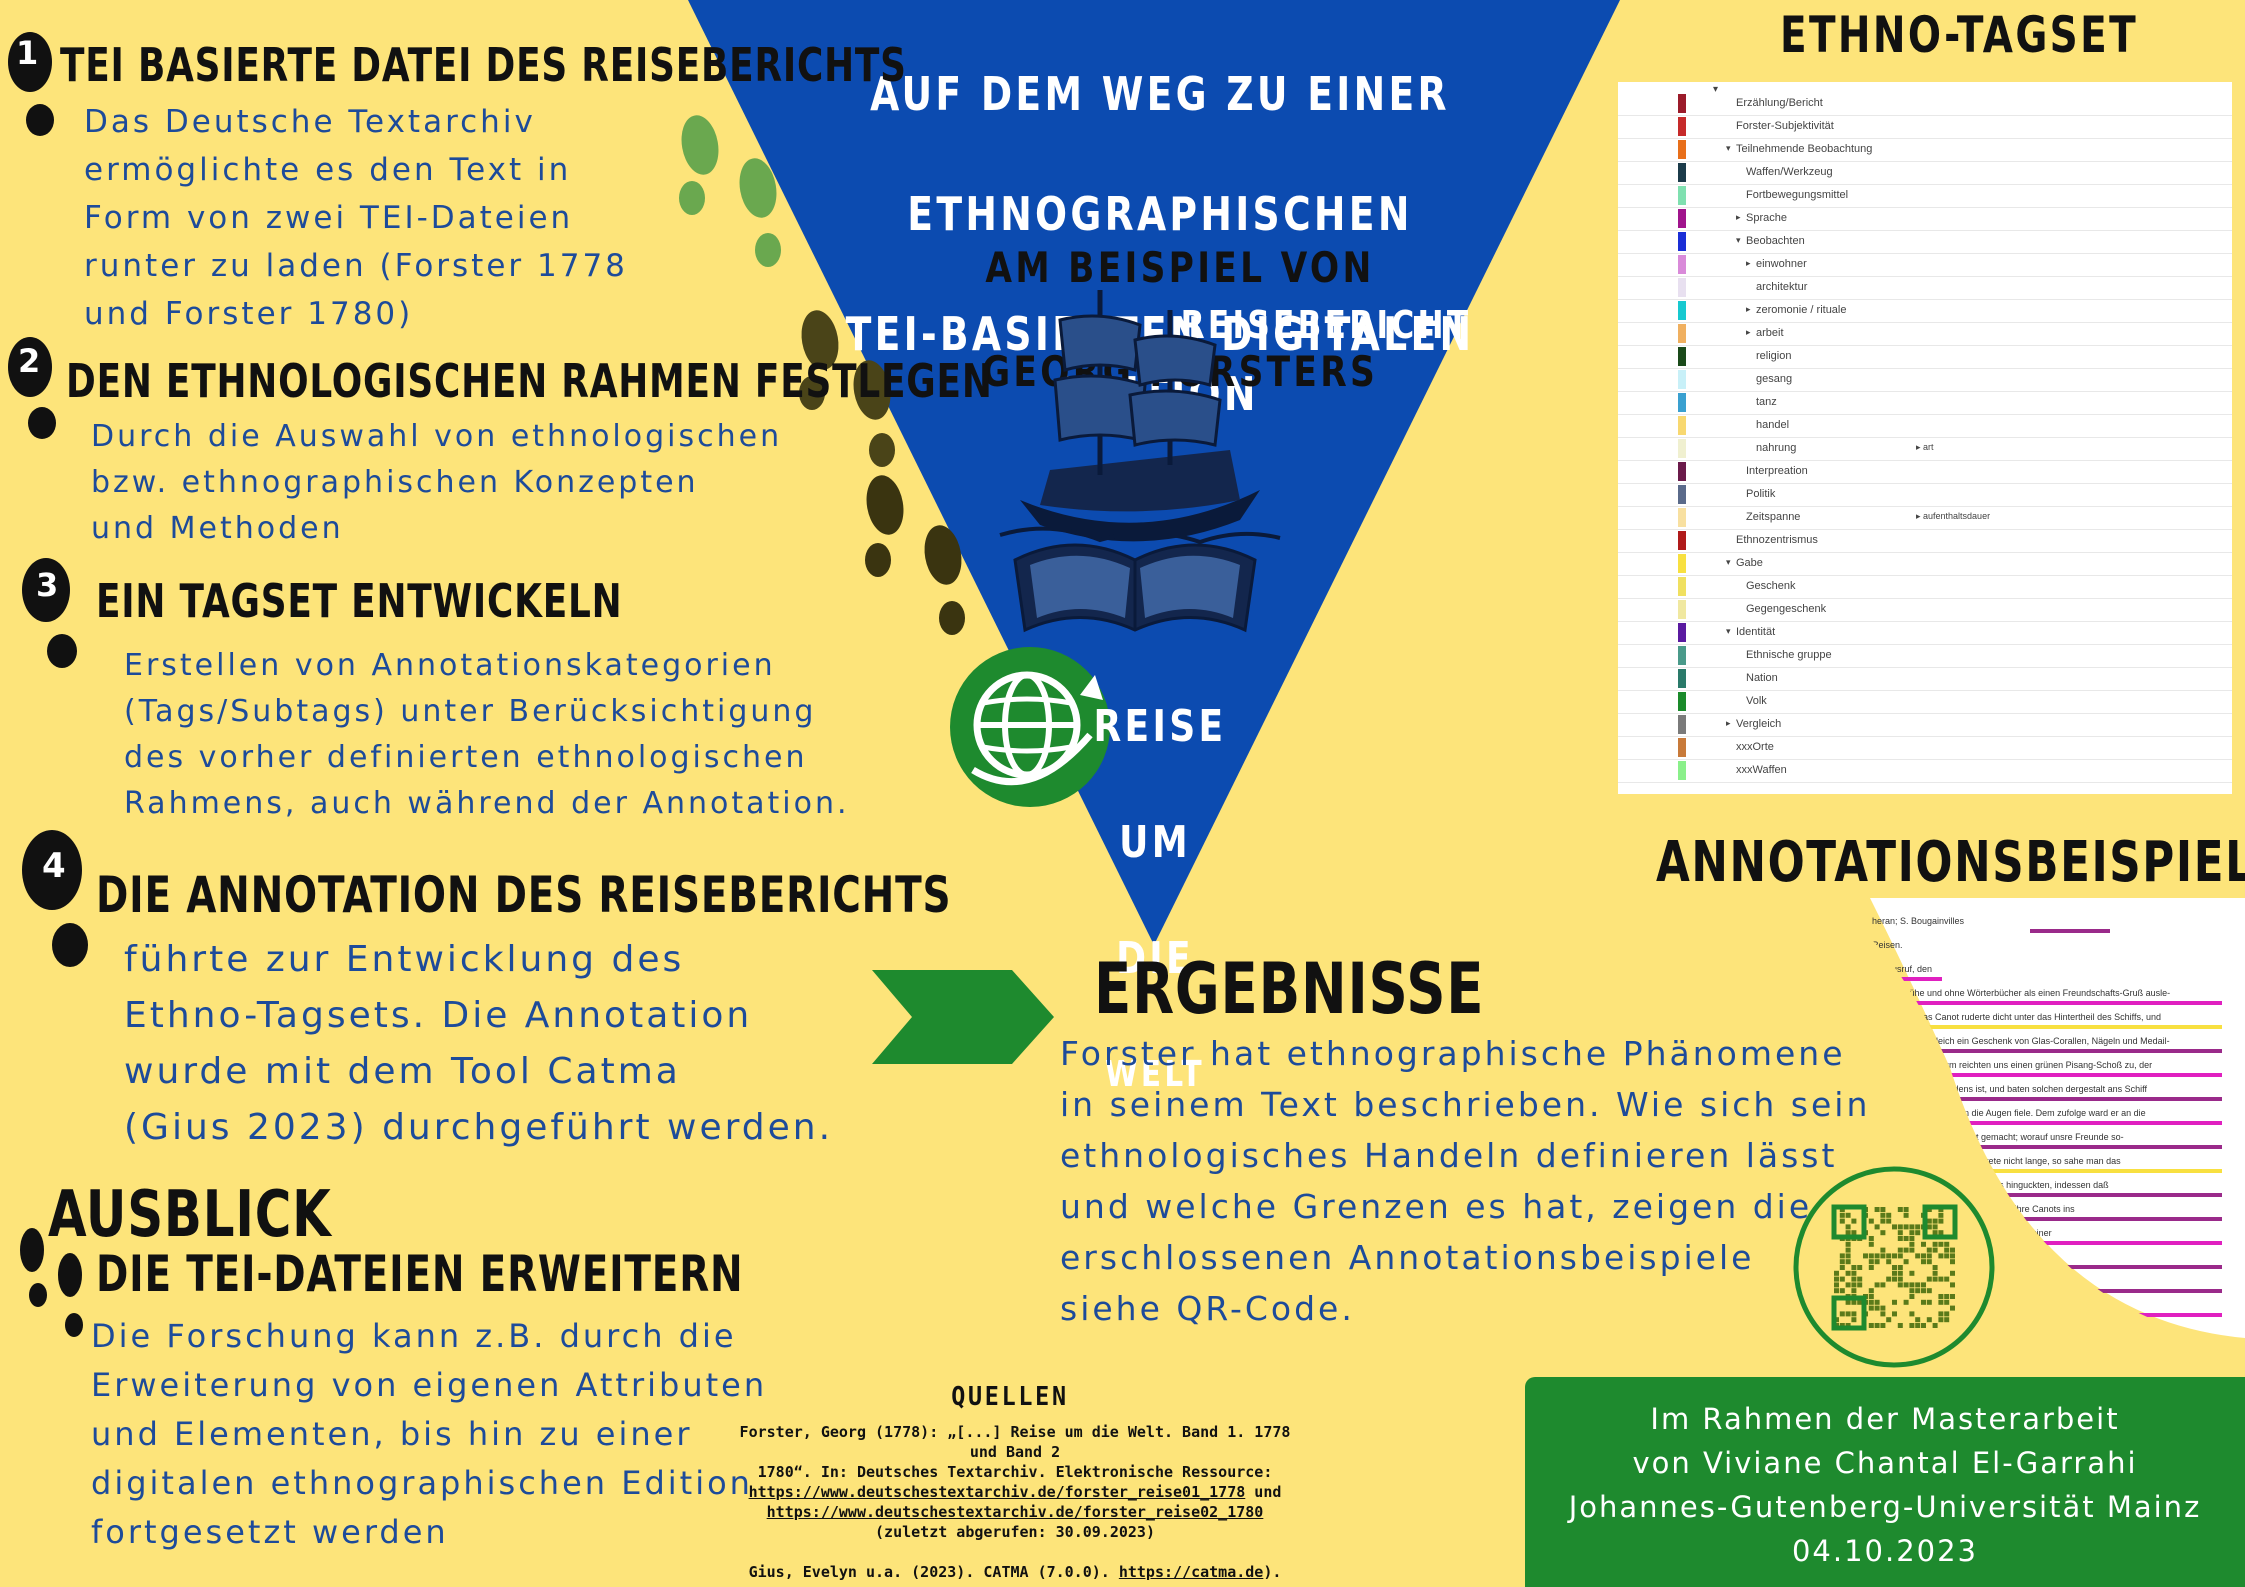  Describe the element at coordinates (1771, 586) in the screenshot. I see `tag-label: Geschenk` at that location.